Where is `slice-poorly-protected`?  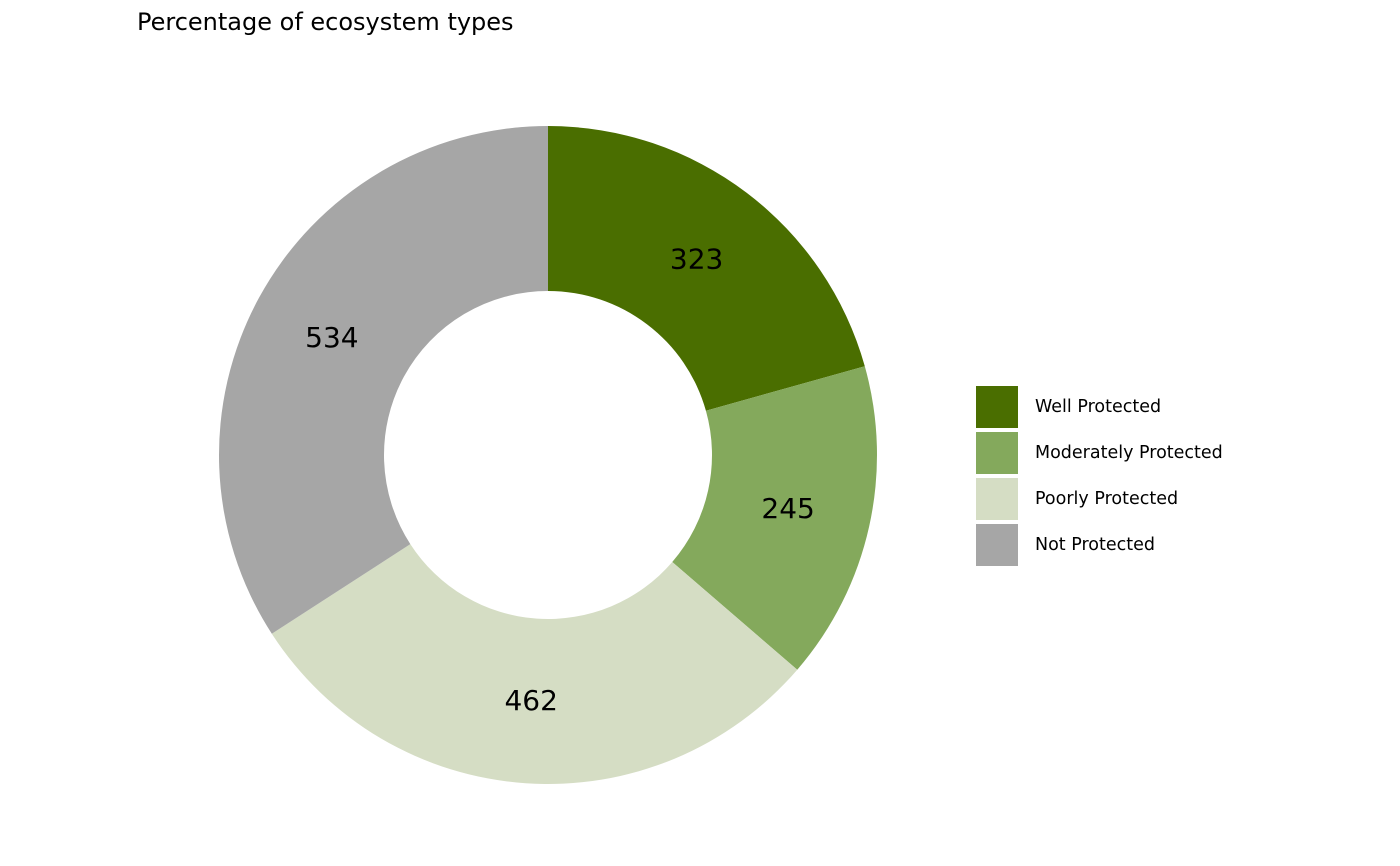
slice-poorly-protected is located at coordinates (534, 664).